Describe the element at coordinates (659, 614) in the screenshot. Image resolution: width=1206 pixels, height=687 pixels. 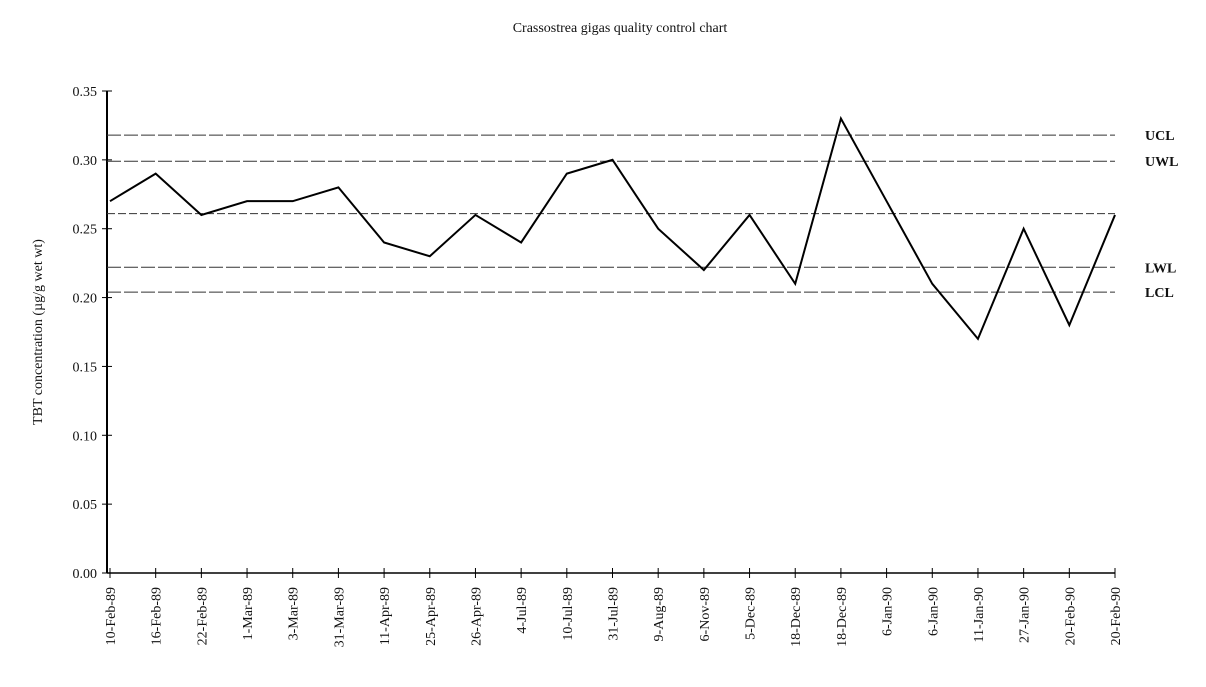
I see `x-tick-label: 9-Aug-89` at that location.